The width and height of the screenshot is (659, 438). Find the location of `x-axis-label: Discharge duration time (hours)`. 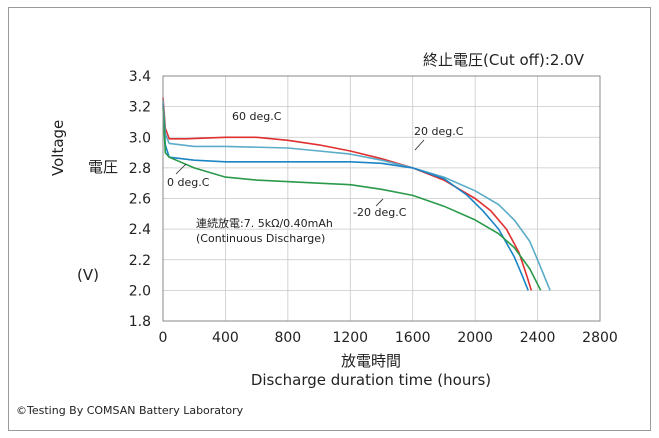

x-axis-label: Discharge duration time (hours) is located at coordinates (371, 380).